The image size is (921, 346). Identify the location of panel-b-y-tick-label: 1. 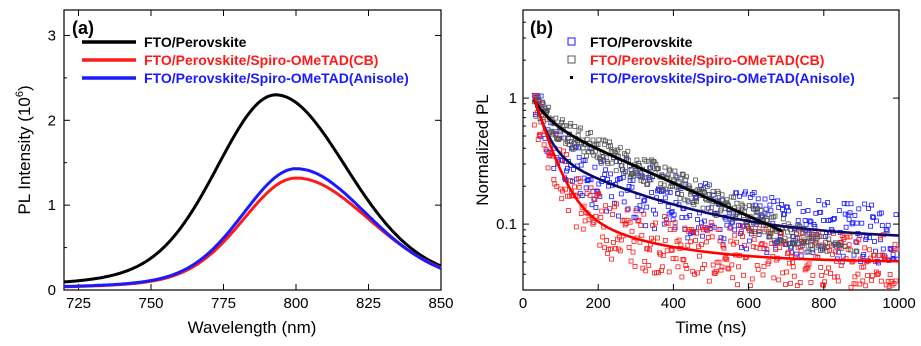
(513, 98).